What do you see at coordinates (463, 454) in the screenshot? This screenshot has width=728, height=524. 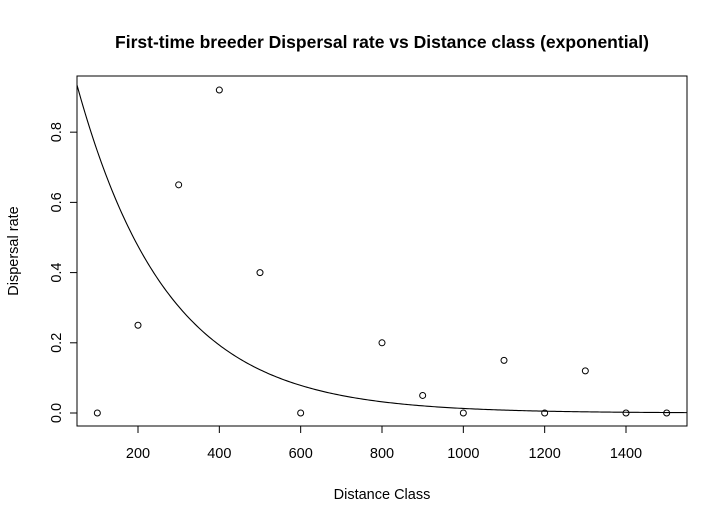 I see `x-tick-label: 1000` at bounding box center [463, 454].